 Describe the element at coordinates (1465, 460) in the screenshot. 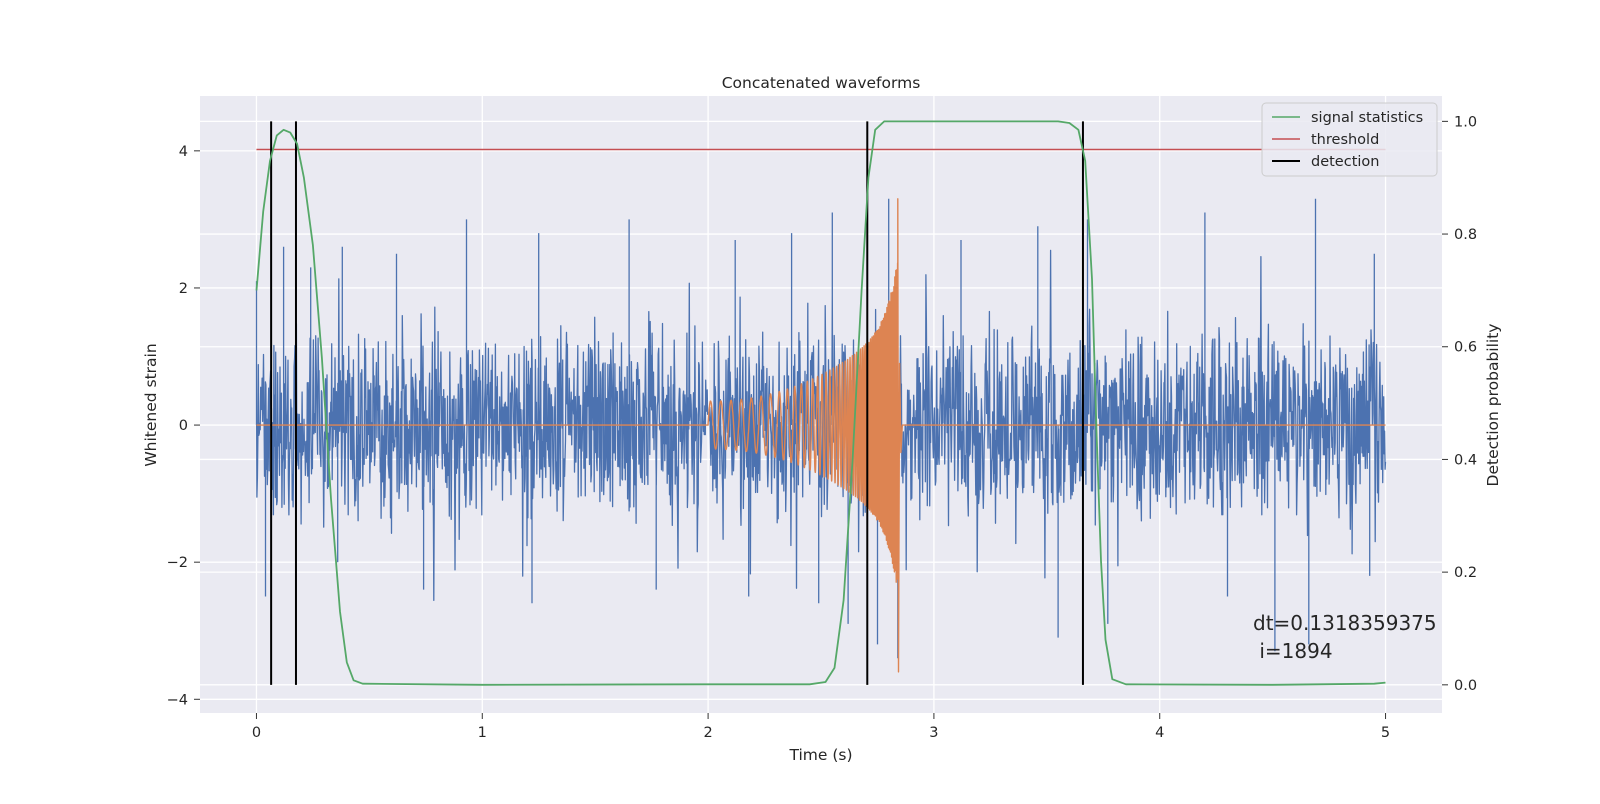

I see `y2-tick-label: 0.4` at that location.